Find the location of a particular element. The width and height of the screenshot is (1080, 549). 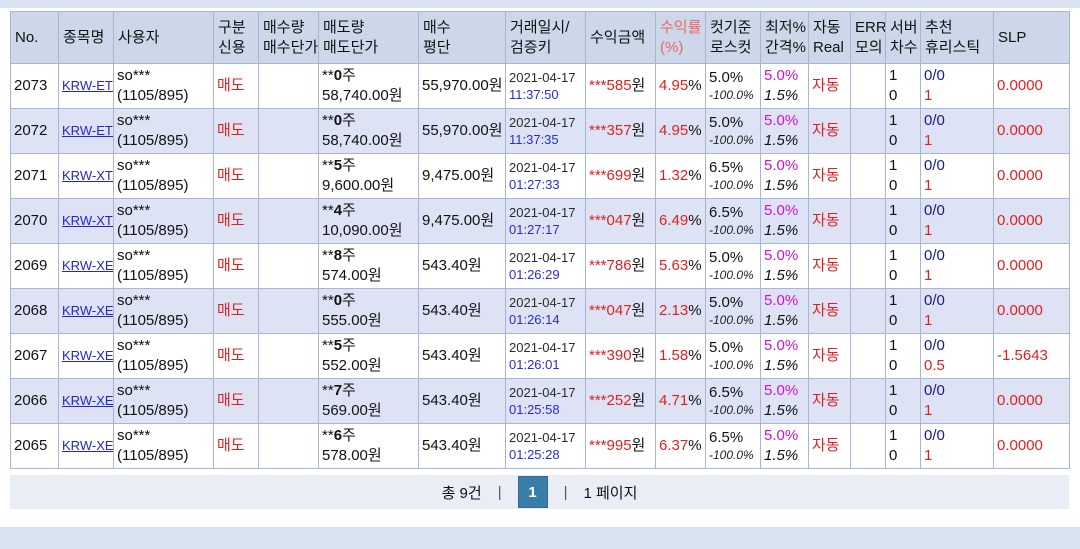

trade-datetime-cell: 2021-04-17 01:27:17 is located at coordinates (545, 221).